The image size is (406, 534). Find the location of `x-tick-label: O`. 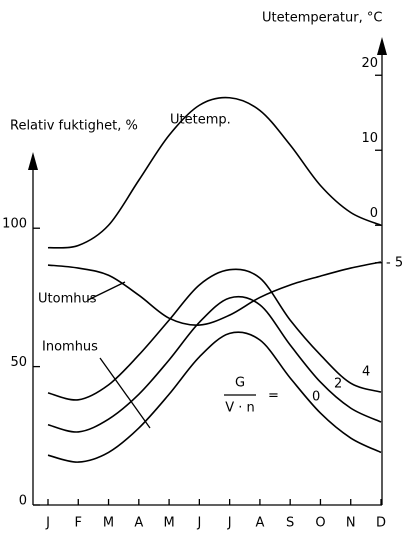

x-tick-label: O is located at coordinates (320, 523).